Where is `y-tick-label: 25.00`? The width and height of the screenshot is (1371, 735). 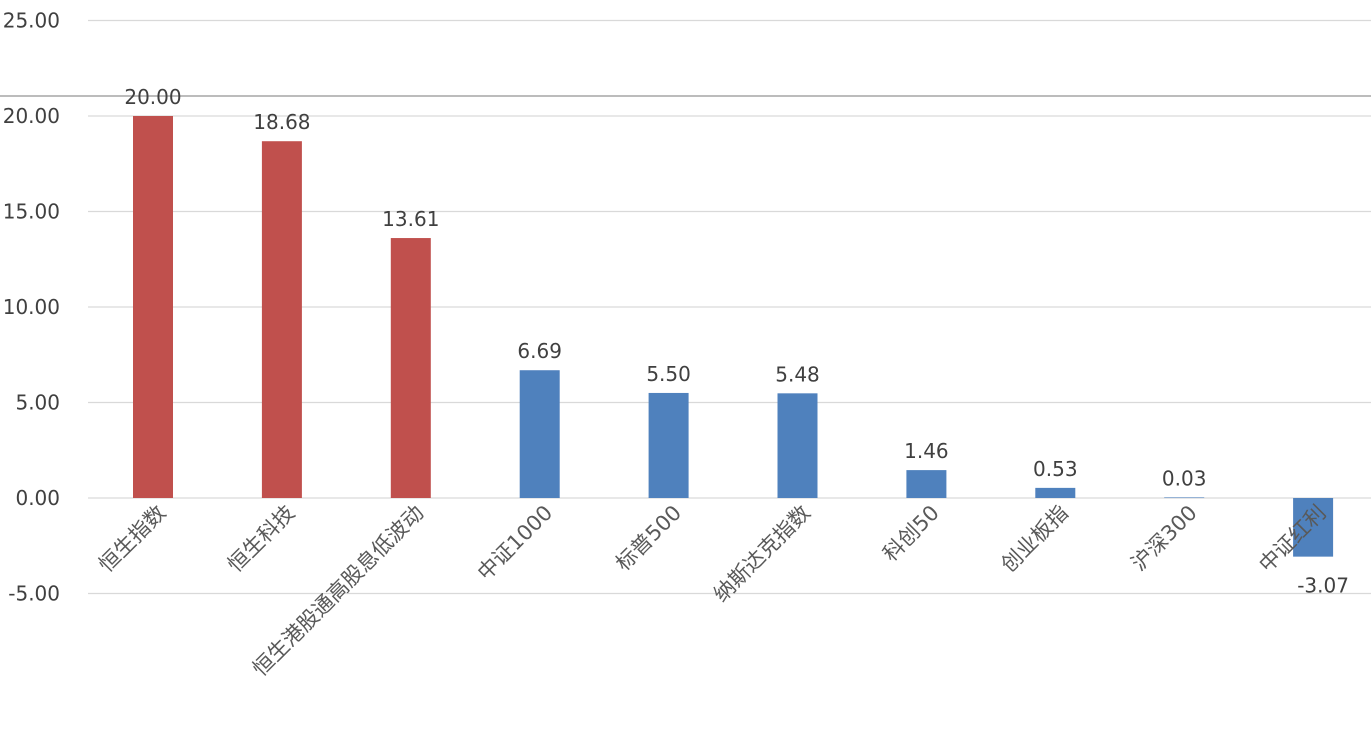
y-tick-label: 25.00 is located at coordinates (31, 21).